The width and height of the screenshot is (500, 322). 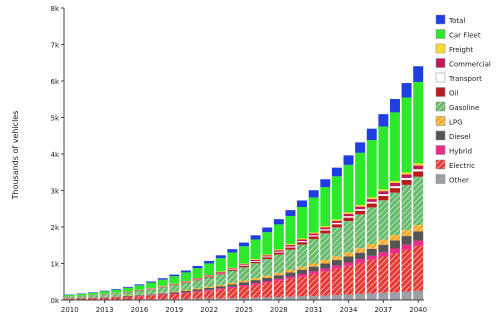 I want to click on y-tick-label: 7k, so click(x=54, y=46).